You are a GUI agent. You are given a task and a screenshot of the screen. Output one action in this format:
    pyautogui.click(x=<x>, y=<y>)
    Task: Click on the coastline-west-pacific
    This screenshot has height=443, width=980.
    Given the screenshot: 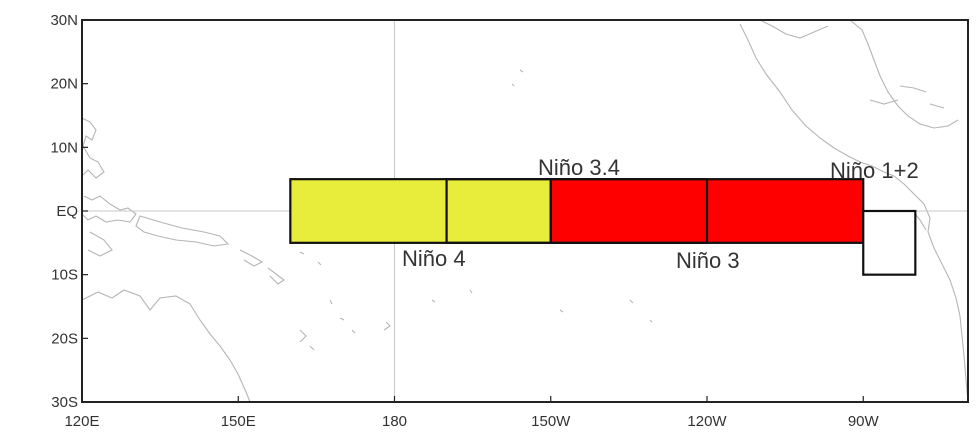 What is the action you would take?
    pyautogui.click(x=183, y=201)
    